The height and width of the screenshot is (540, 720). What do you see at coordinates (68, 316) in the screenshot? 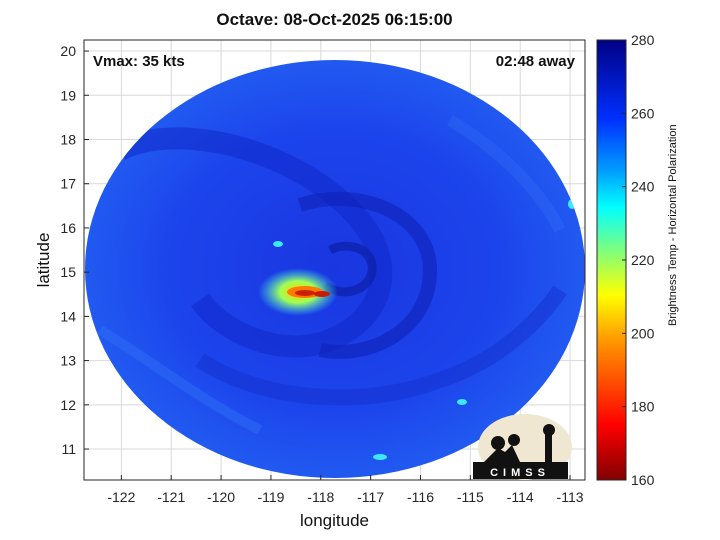
I see `y-tick-label: 14` at bounding box center [68, 316].